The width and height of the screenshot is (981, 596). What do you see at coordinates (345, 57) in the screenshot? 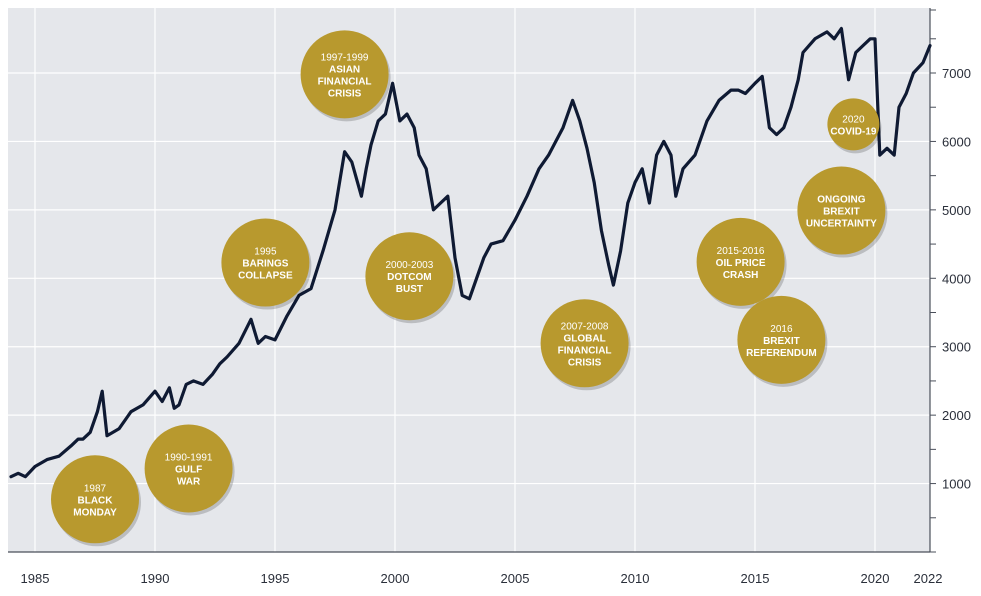
I see `bubble-year-label: 1997-1999` at bounding box center [345, 57].